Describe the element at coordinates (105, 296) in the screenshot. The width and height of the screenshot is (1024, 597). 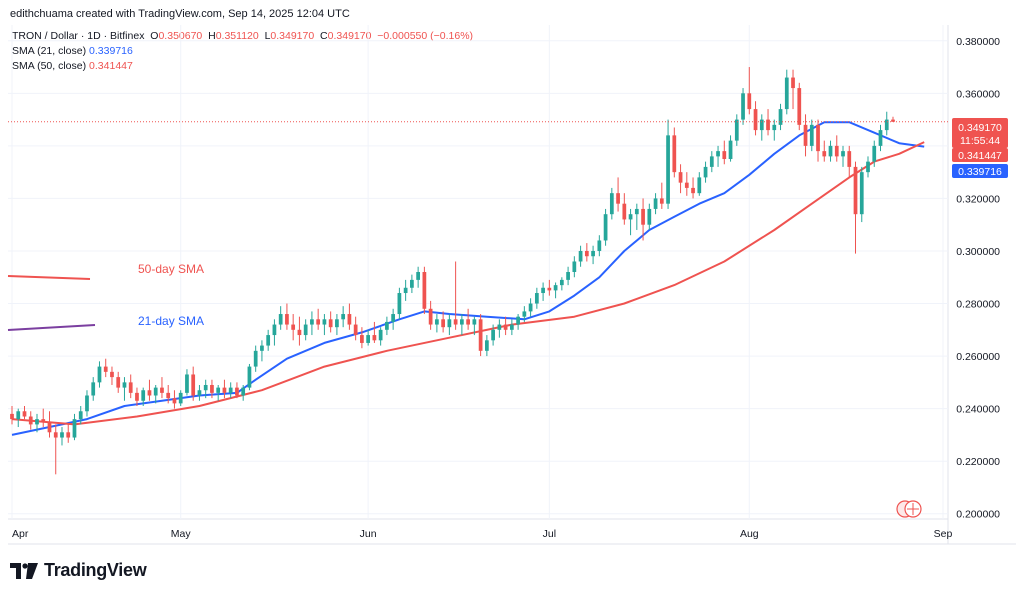
I see `annotation-layer: 50-day SMA 21-day SMA` at that location.